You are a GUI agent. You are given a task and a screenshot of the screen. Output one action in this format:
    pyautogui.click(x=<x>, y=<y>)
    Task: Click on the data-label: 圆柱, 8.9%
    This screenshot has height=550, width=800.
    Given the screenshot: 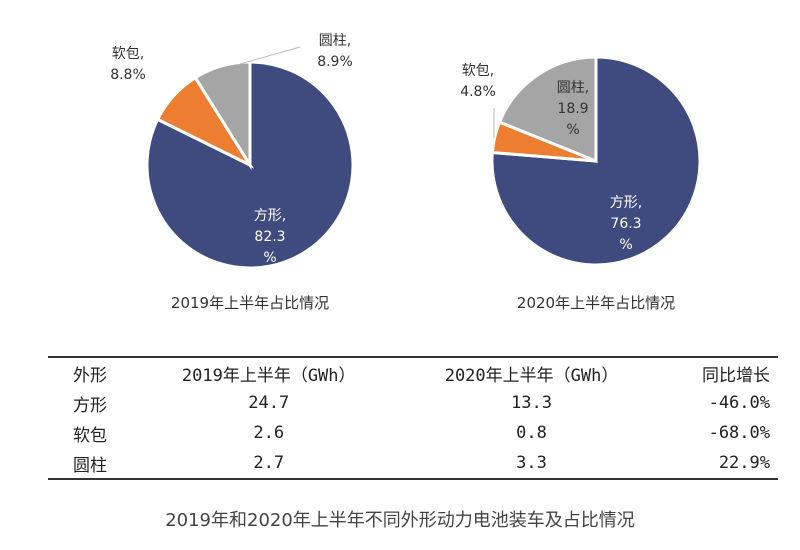 What is the action you would take?
    pyautogui.click(x=335, y=51)
    